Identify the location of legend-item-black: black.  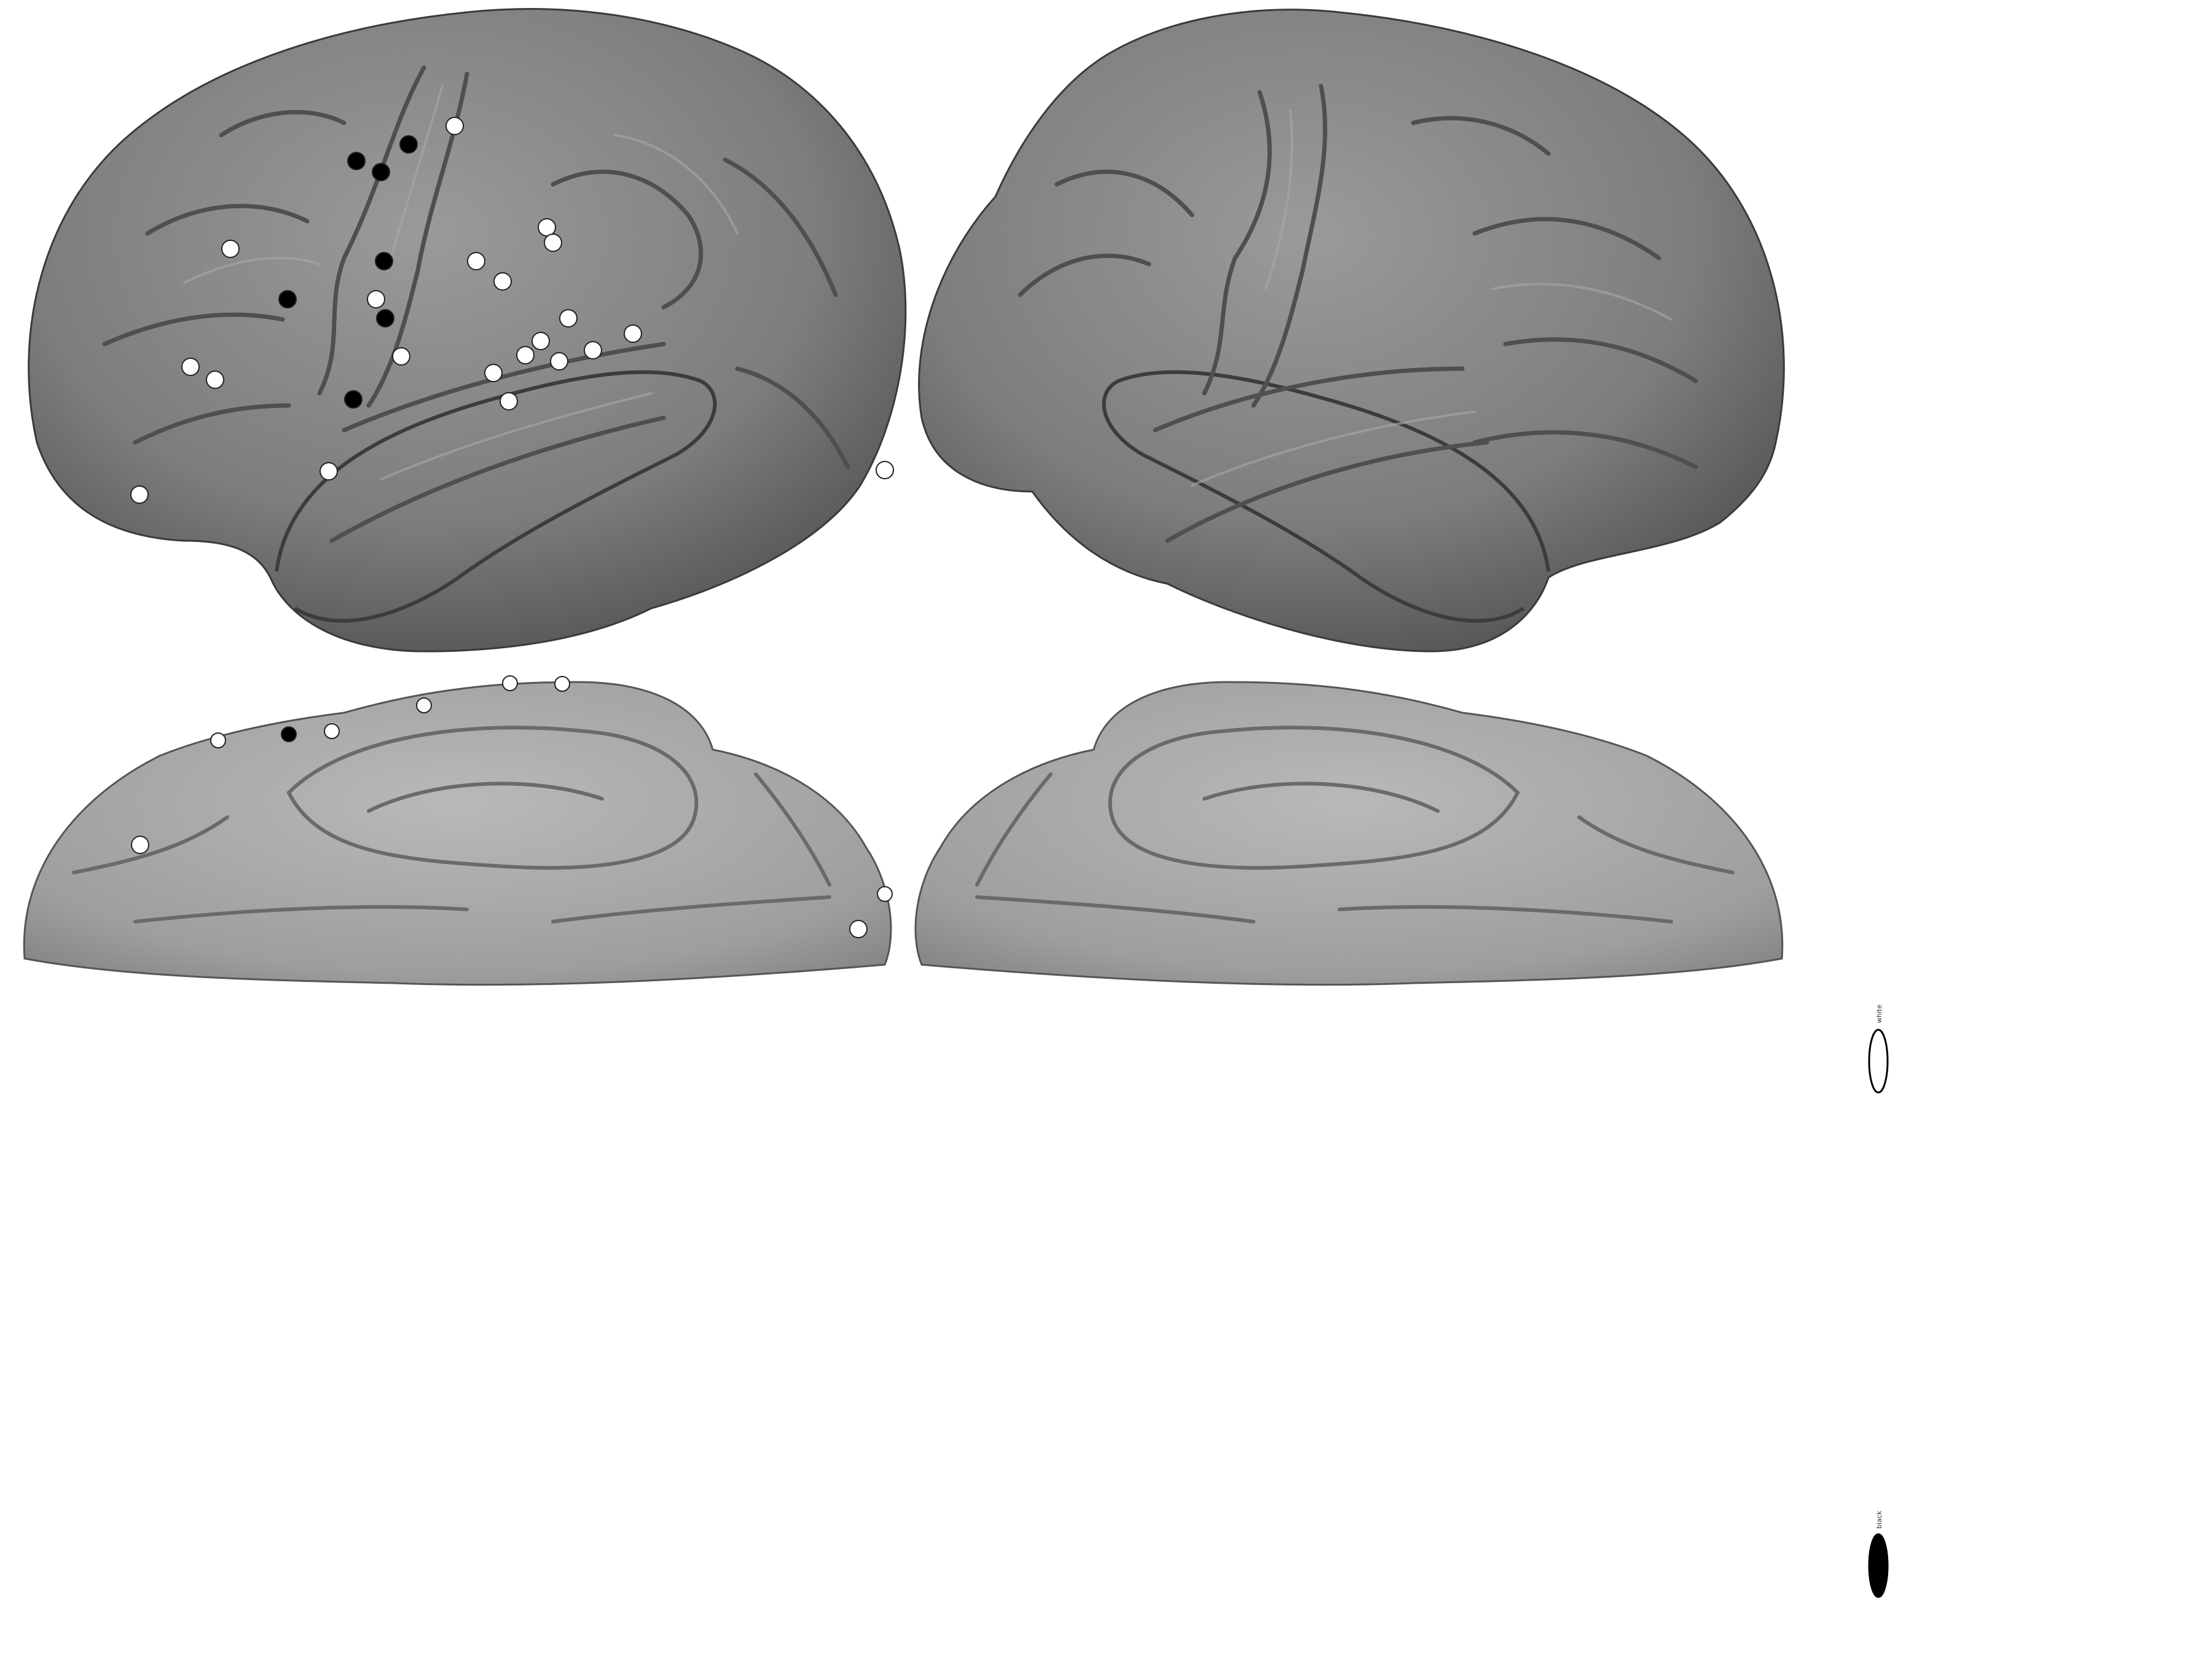
(1878, 1554).